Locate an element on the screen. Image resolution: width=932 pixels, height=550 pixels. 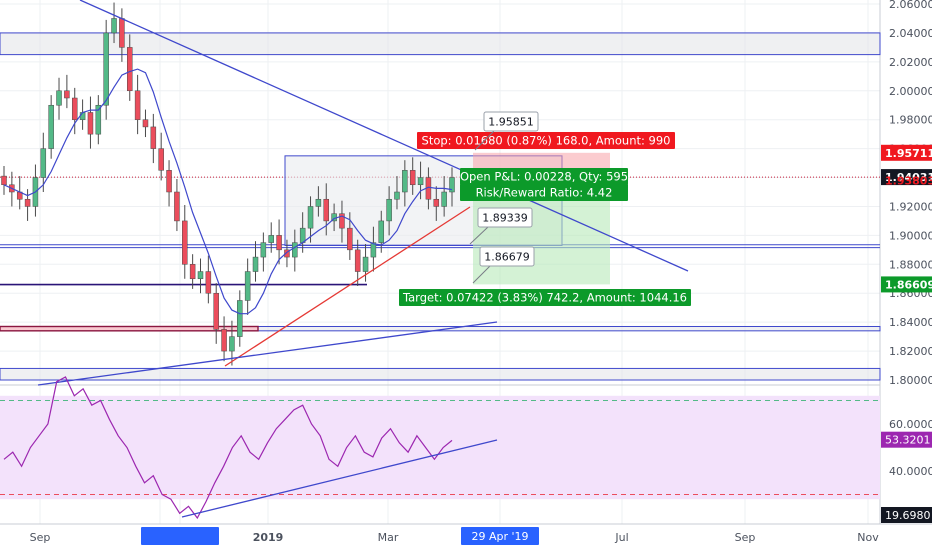
callout-high-bg is located at coordinates (511, 121).